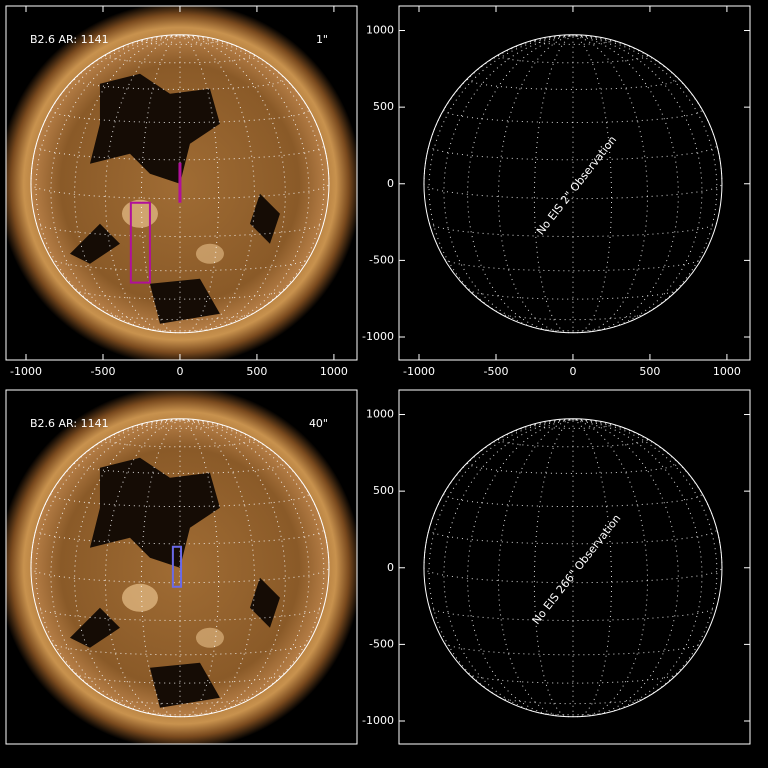 The width and height of the screenshot is (768, 768). I want to click on marker-label: 40", so click(318, 423).